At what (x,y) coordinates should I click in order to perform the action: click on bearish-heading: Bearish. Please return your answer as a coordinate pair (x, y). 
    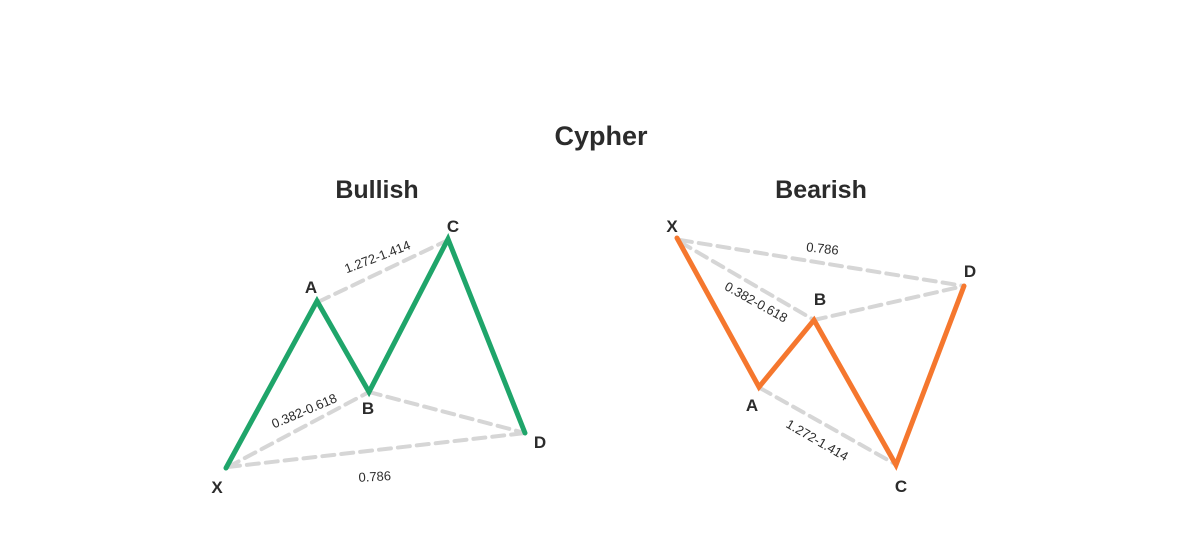
    Looking at the image, I should click on (821, 190).